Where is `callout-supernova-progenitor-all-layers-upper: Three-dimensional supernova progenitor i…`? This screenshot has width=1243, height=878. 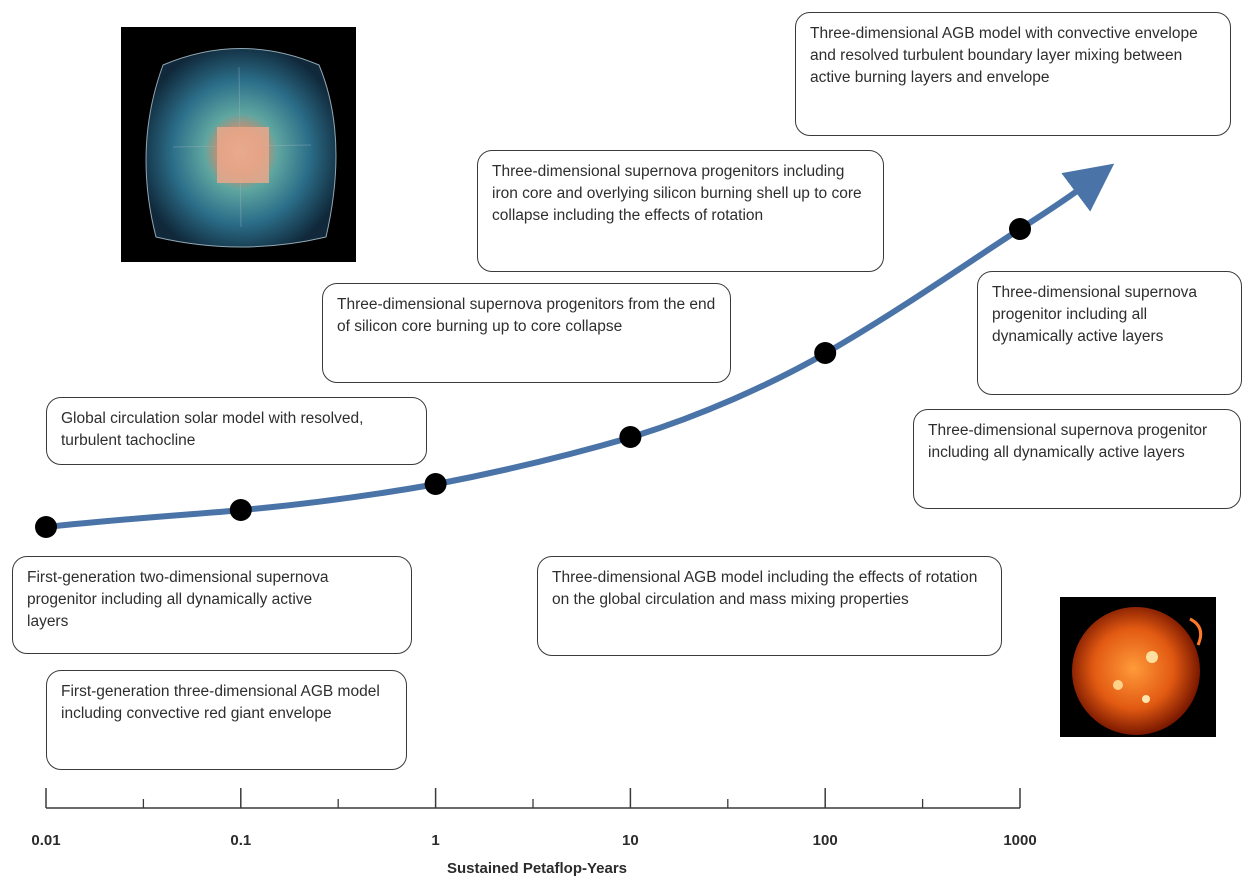 callout-supernova-progenitor-all-layers-upper: Three-dimensional supernova progenitor i… is located at coordinates (1109, 333).